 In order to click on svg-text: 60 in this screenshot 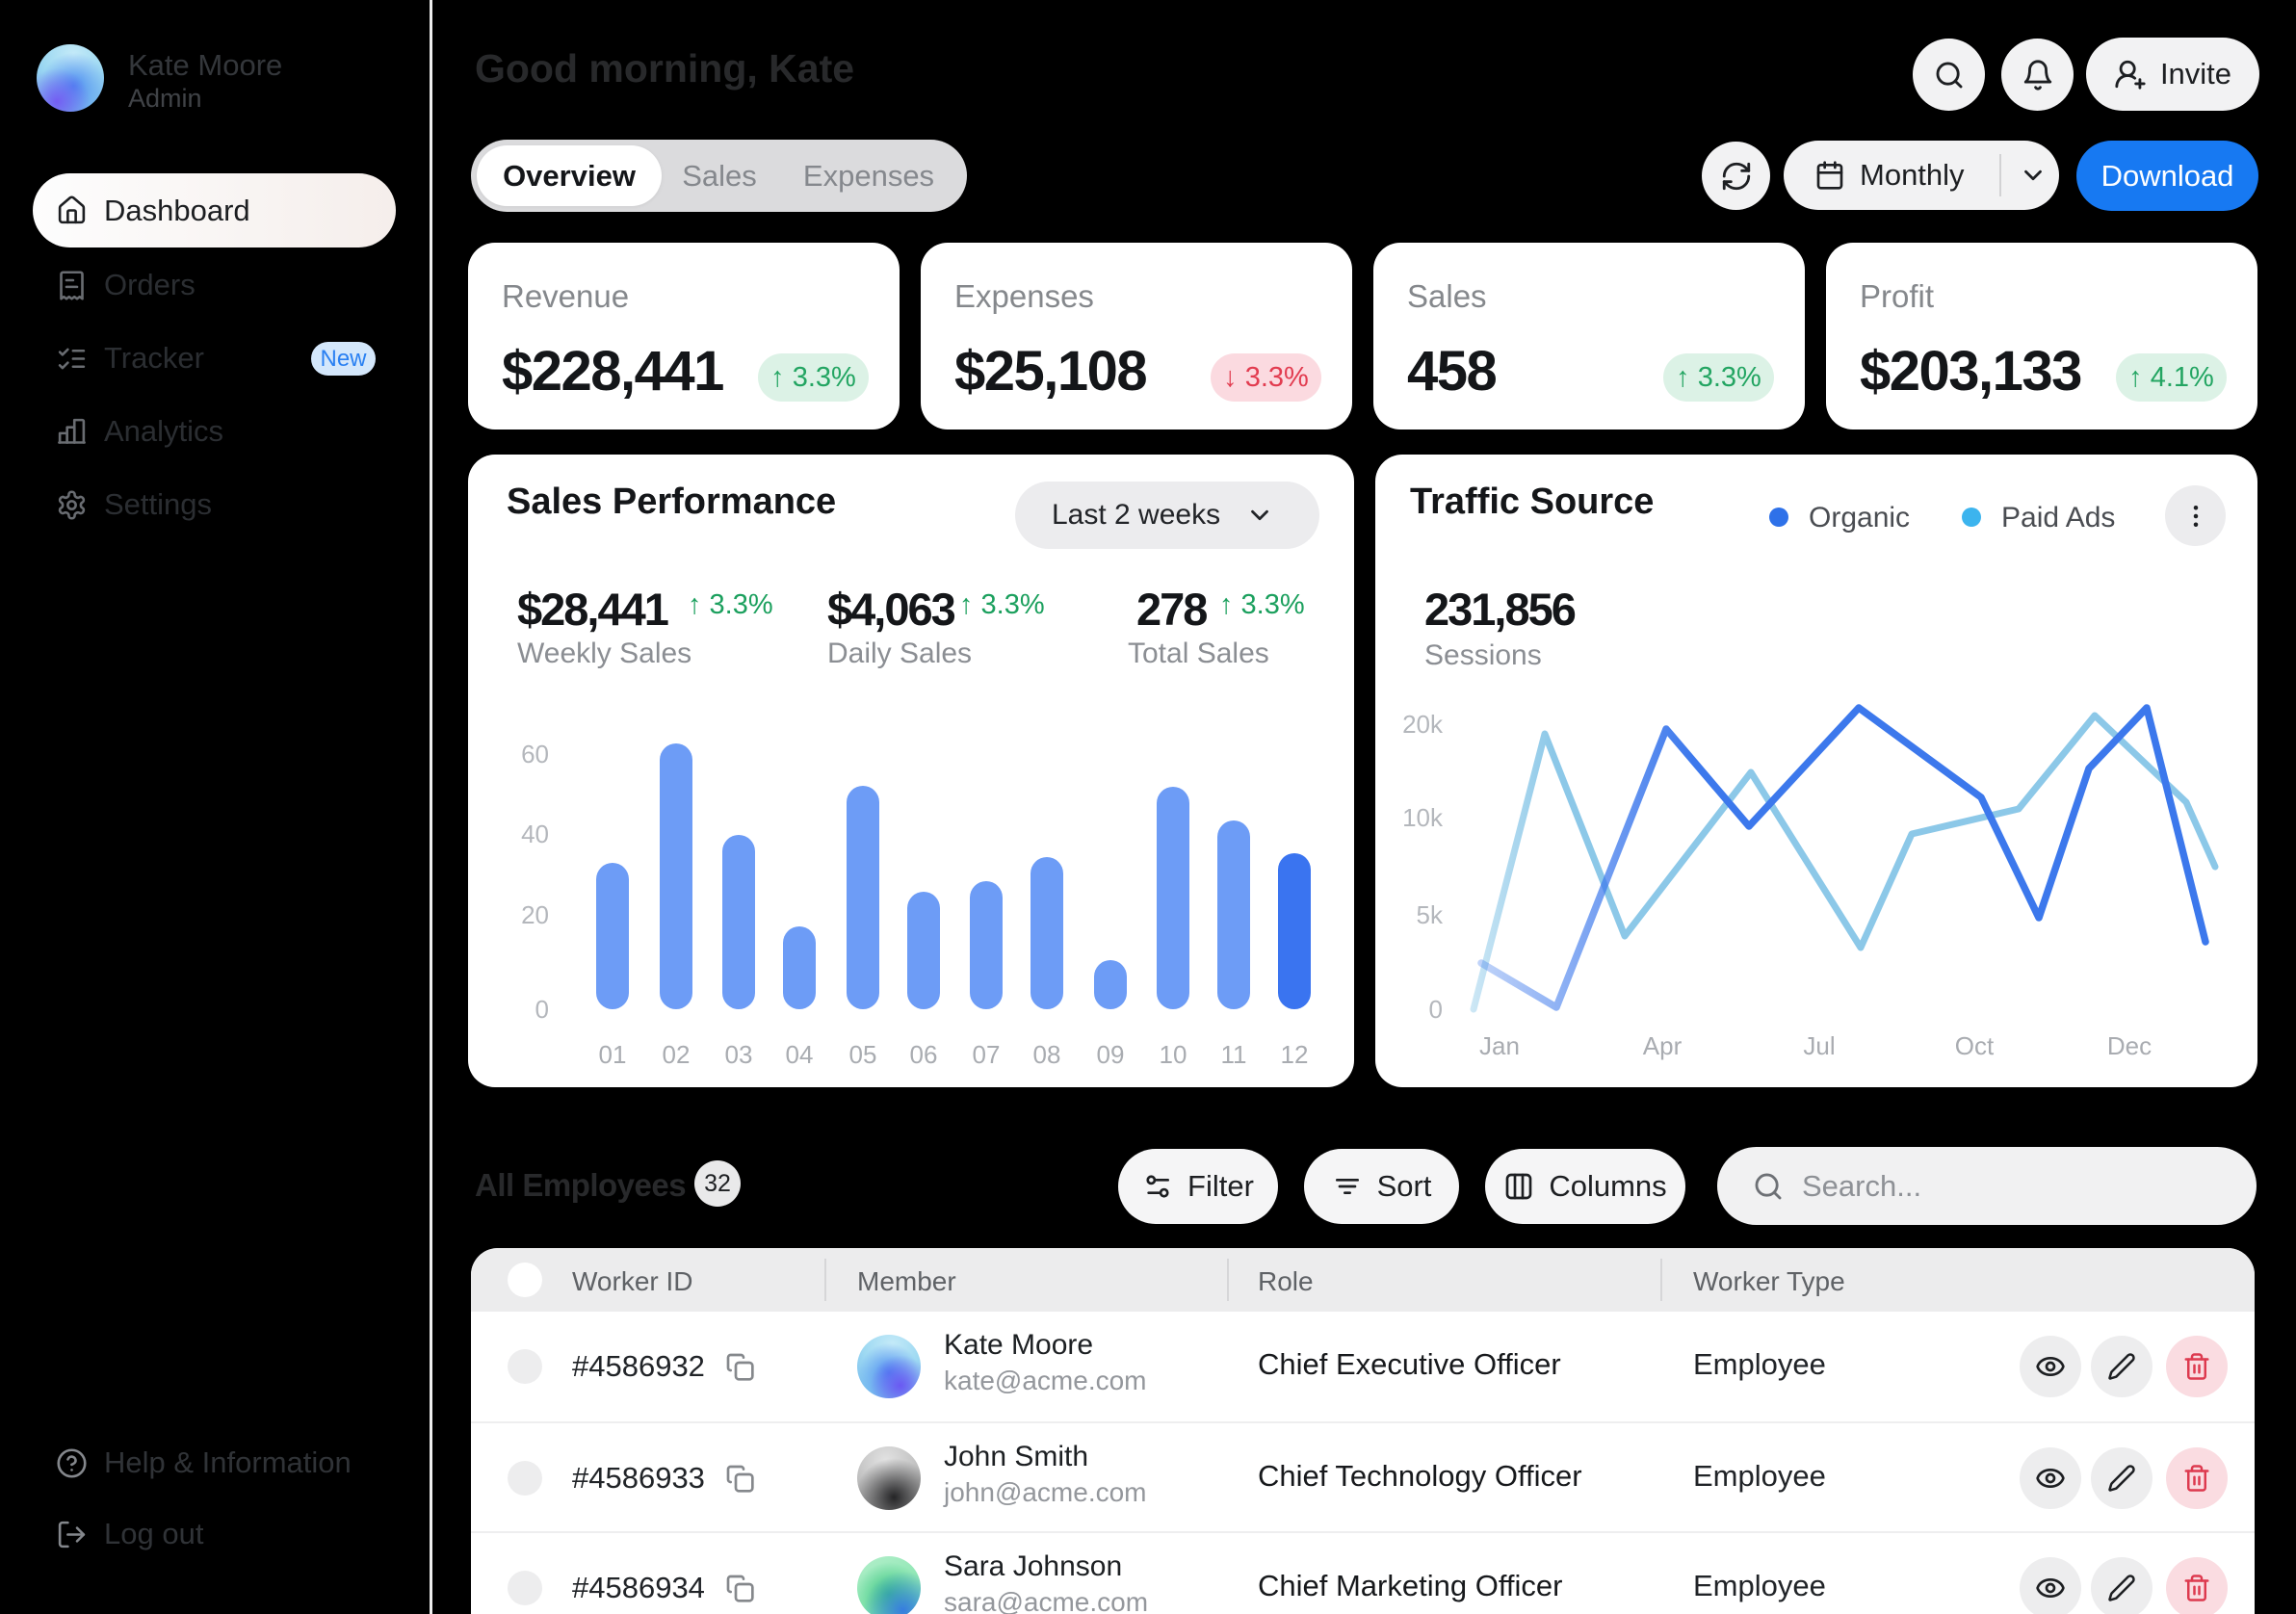, I will do `click(535, 754)`.